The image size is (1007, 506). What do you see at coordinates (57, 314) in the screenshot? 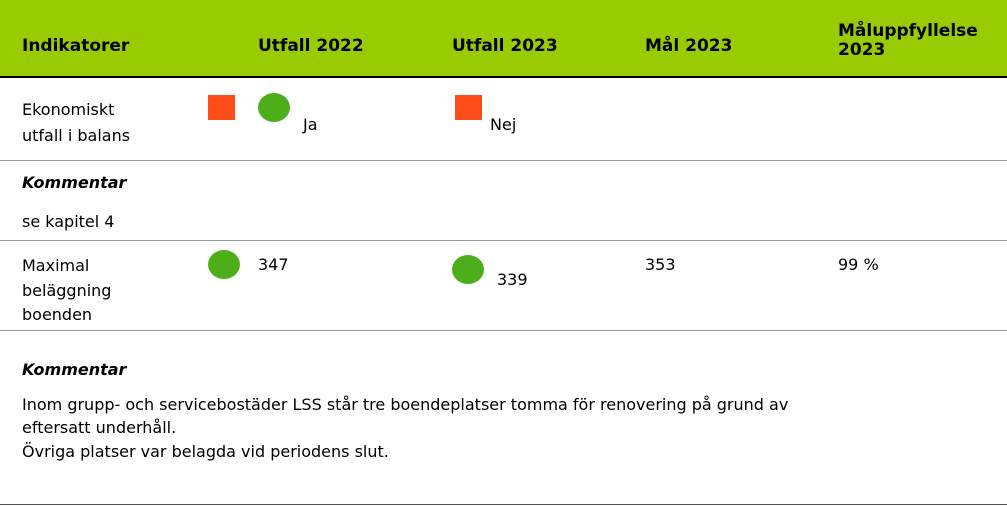
I see `text: boenden` at bounding box center [57, 314].